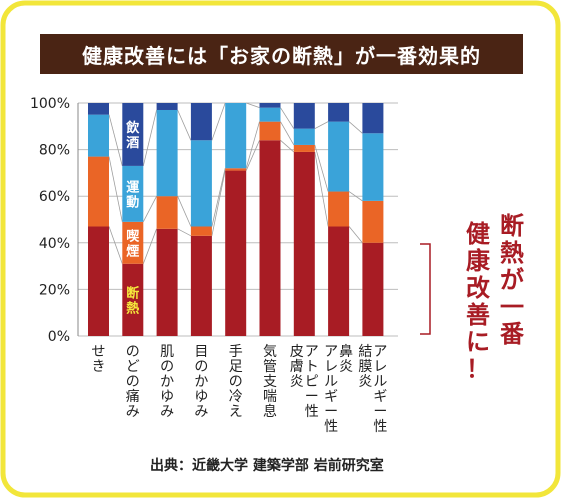  I want to click on x-tick-label: 手足の冷え, so click(236, 382).